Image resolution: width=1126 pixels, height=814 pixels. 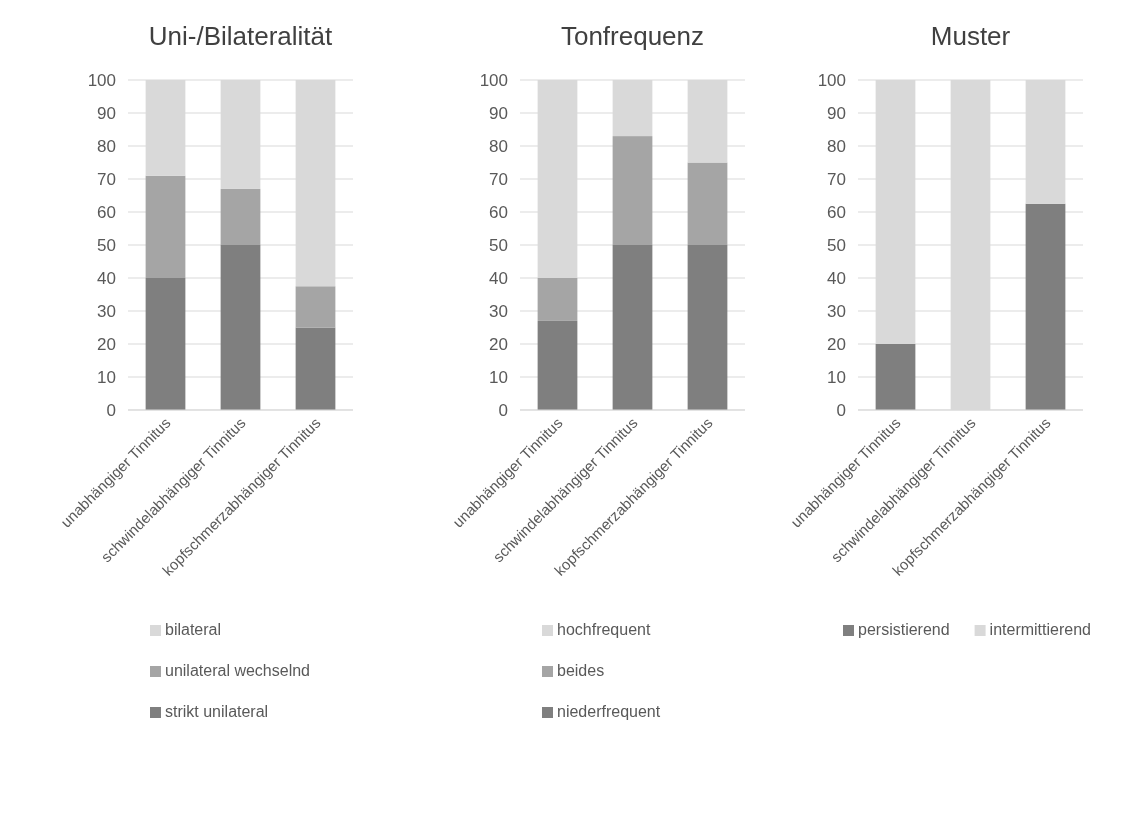 I want to click on chart-title: Uni-/Bilateralität, so click(x=241, y=36).